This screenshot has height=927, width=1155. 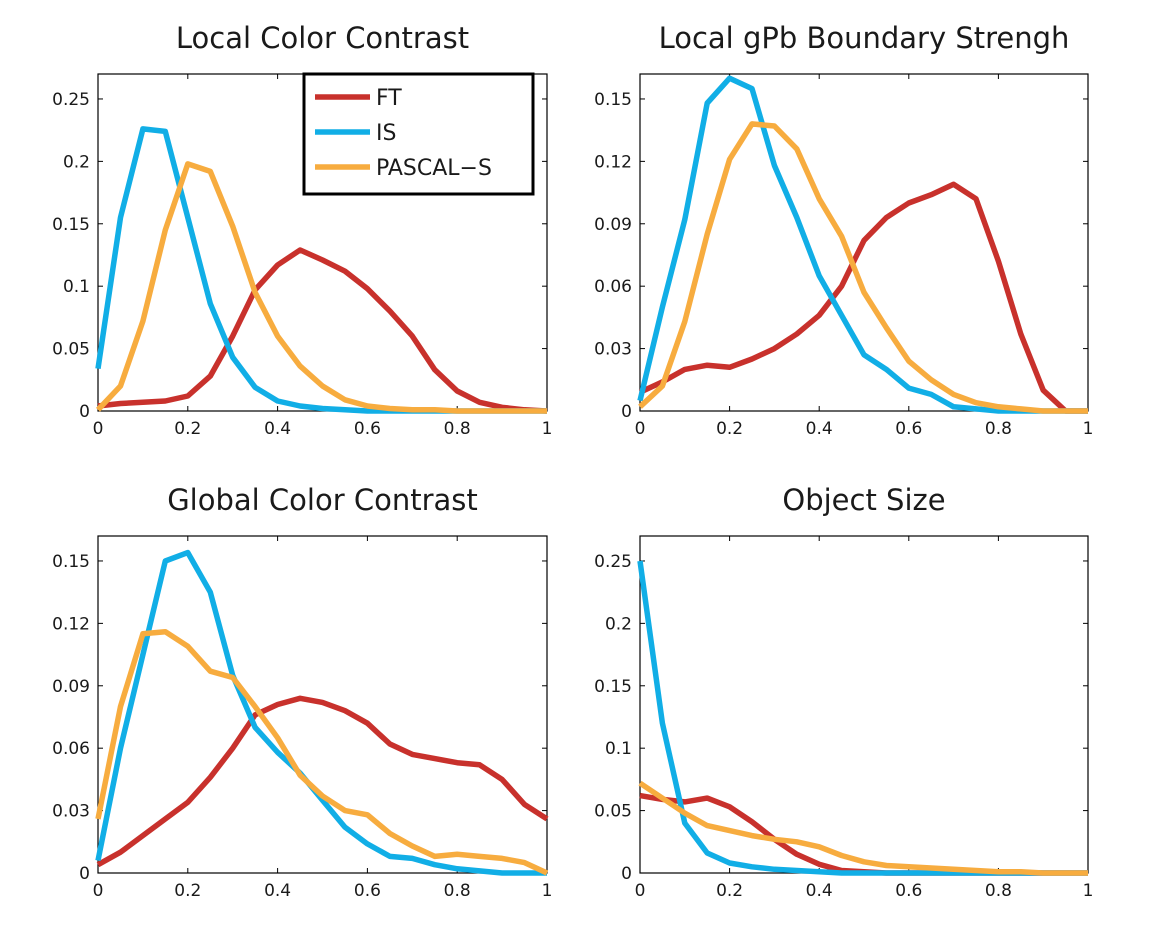 I want to click on chart-title: Global Color Contrast, so click(x=322, y=500).